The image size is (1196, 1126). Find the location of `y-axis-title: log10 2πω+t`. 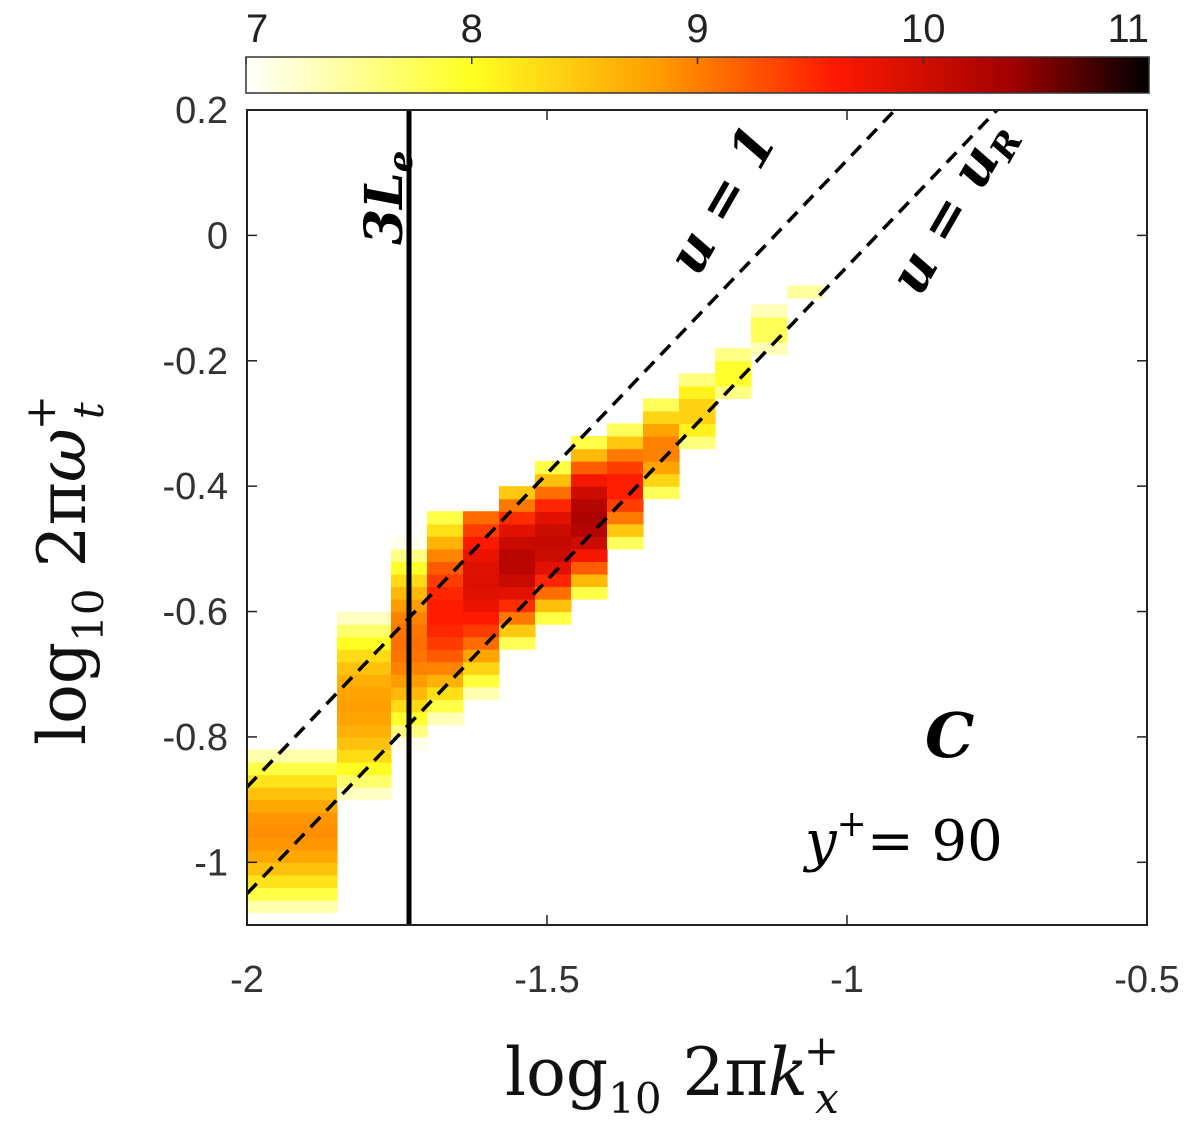

y-axis-title: log10 2πω+t is located at coordinates (64, 570).